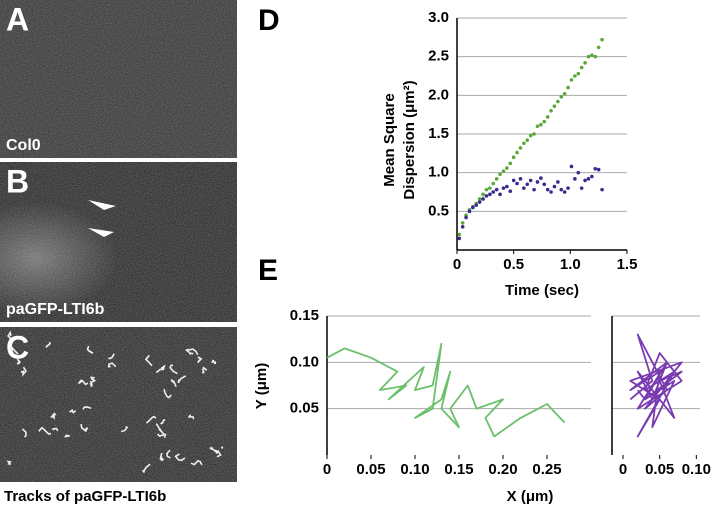 The image size is (718, 513). Describe the element at coordinates (438, 172) in the screenshot. I see `y-tick-label: 1.0` at that location.